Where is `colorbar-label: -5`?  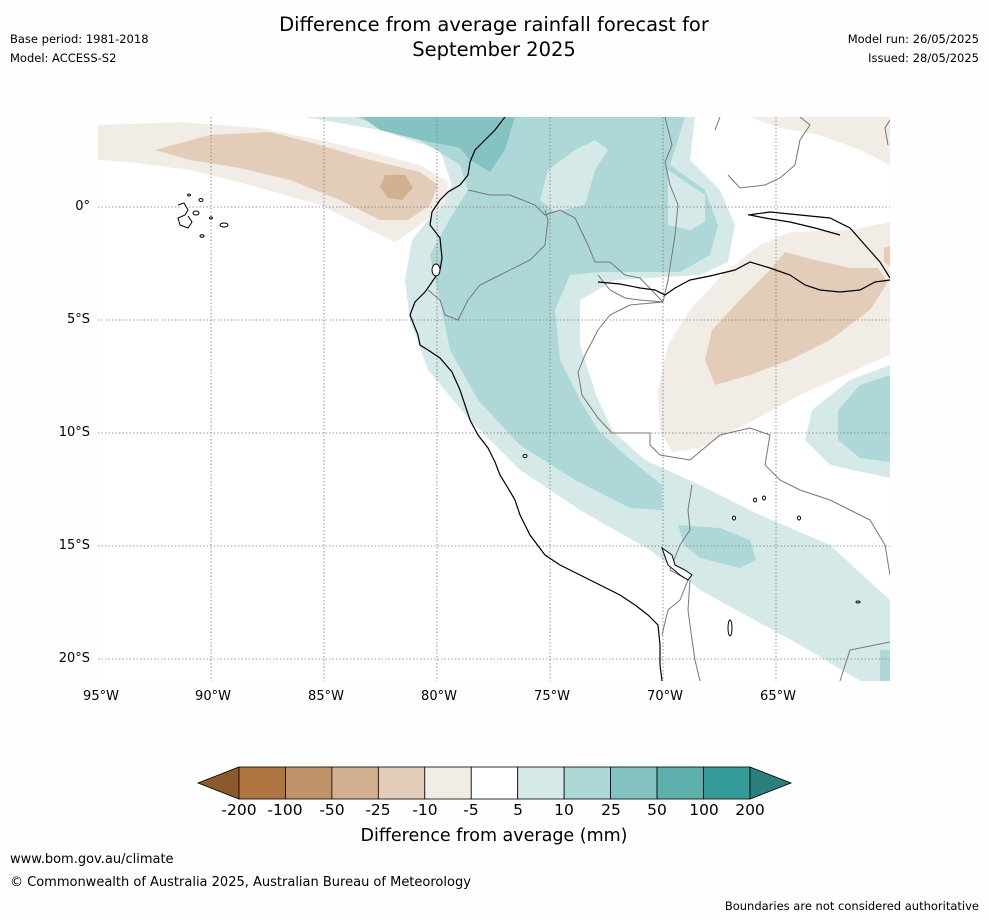 colorbar-label: -5 is located at coordinates (471, 810).